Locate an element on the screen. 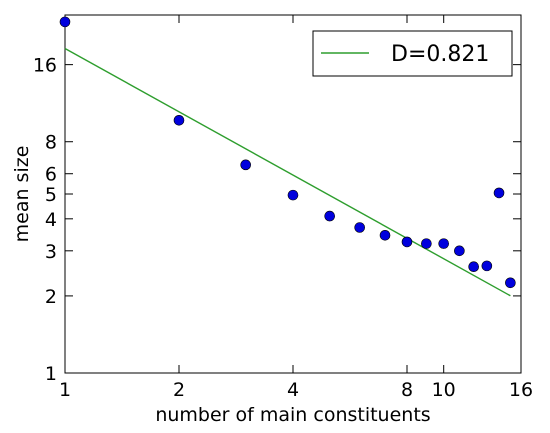  x-axis-label: number of main constituents is located at coordinates (292, 415).